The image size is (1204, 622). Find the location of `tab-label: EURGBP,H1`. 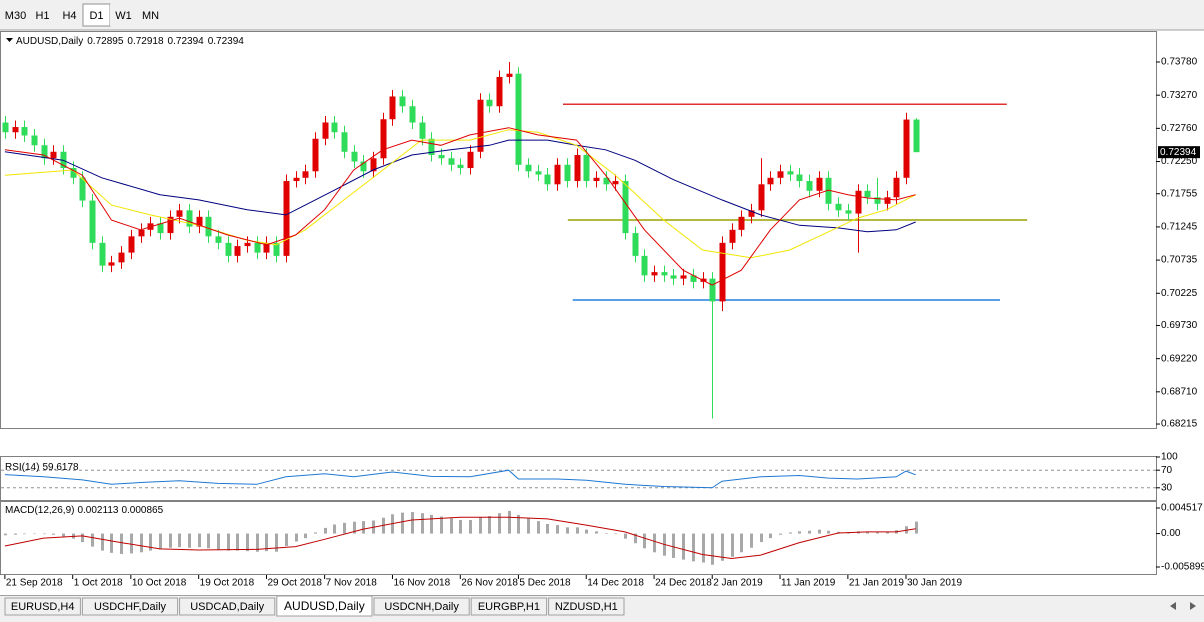

tab-label: EURGBP,H1 is located at coordinates (509, 607).